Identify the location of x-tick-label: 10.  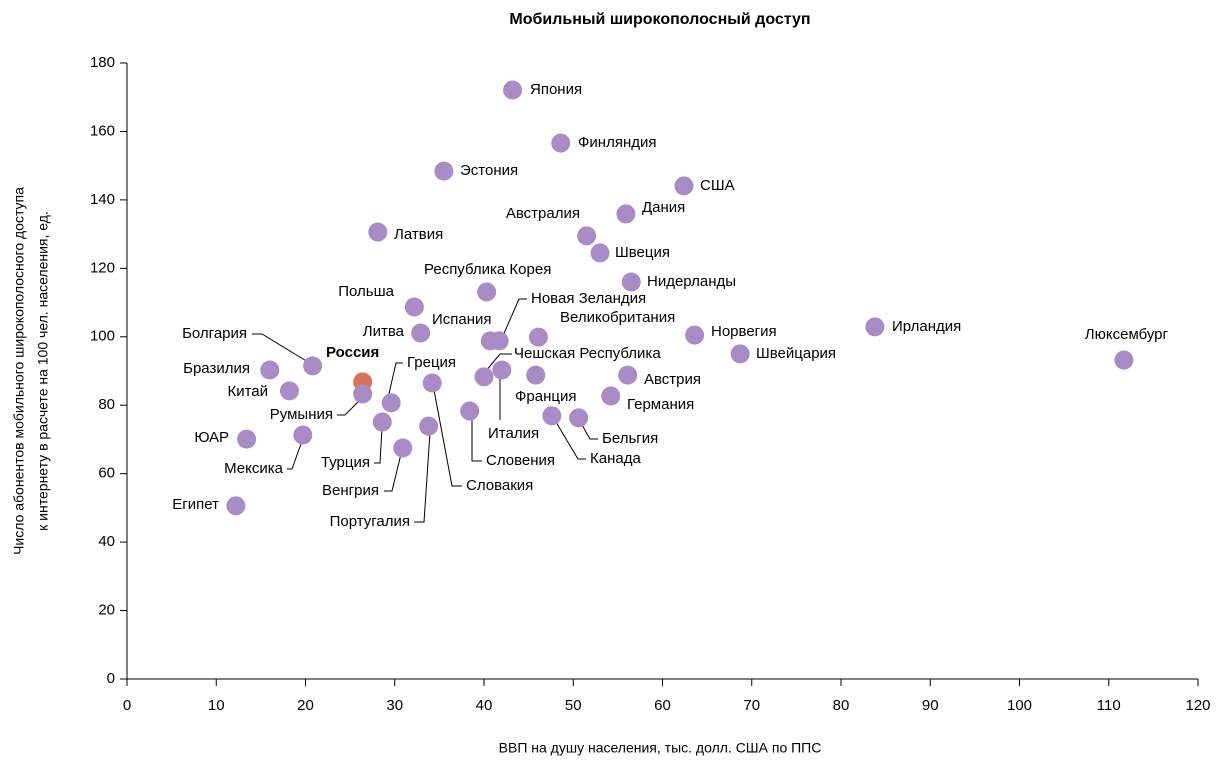
(216, 705).